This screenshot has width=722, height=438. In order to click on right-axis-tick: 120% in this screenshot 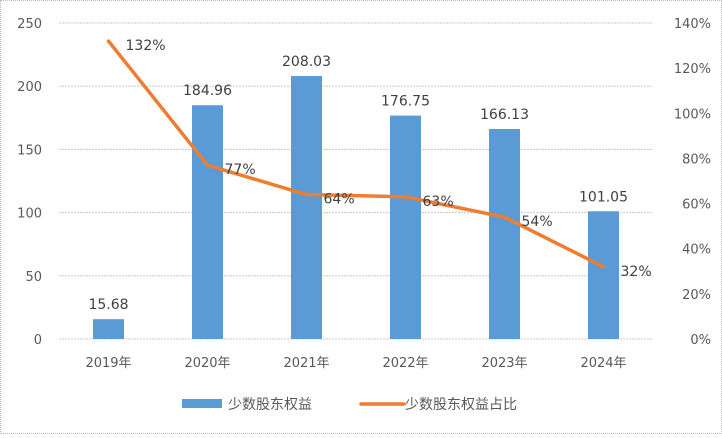, I will do `click(692, 69)`.